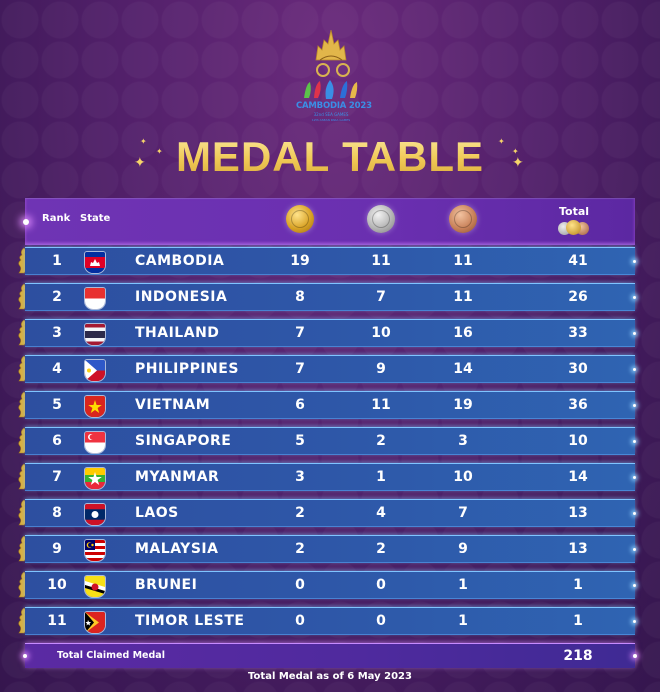 This screenshot has height=692, width=660. Describe the element at coordinates (463, 333) in the screenshot. I see `bronze-count-cell: 16` at that location.